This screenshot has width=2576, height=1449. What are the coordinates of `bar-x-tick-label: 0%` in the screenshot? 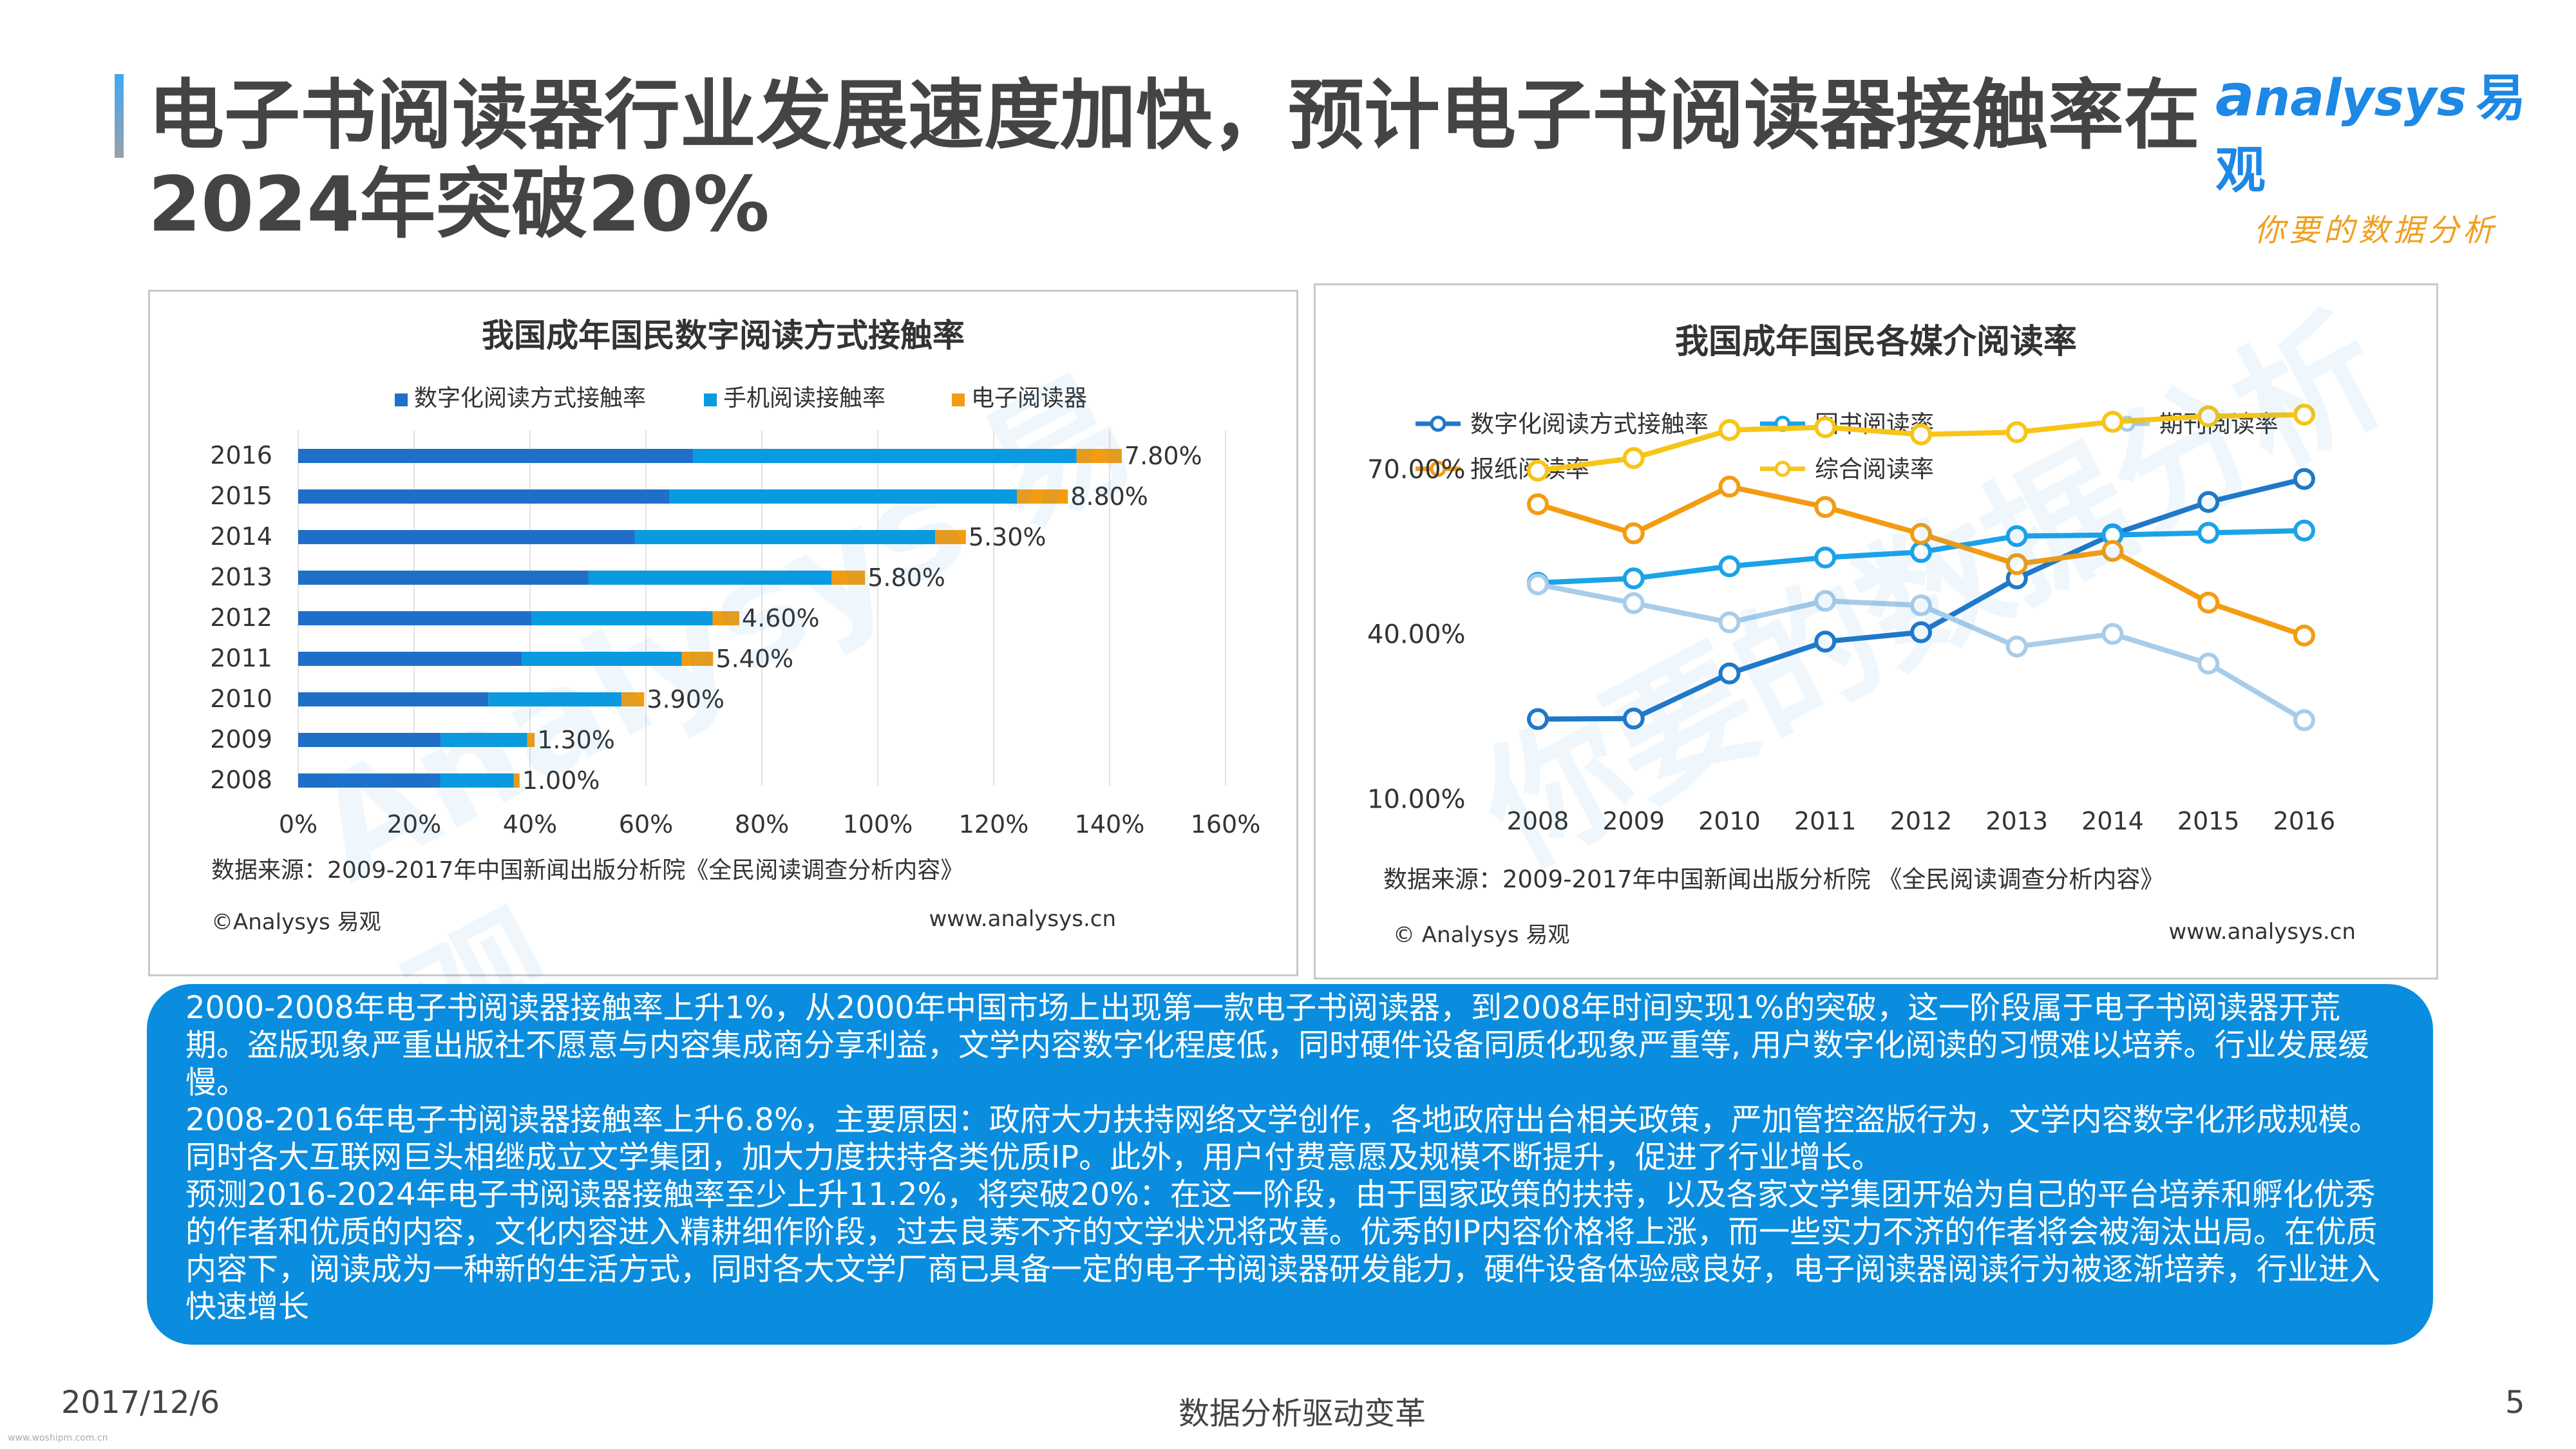 It's located at (298, 824).